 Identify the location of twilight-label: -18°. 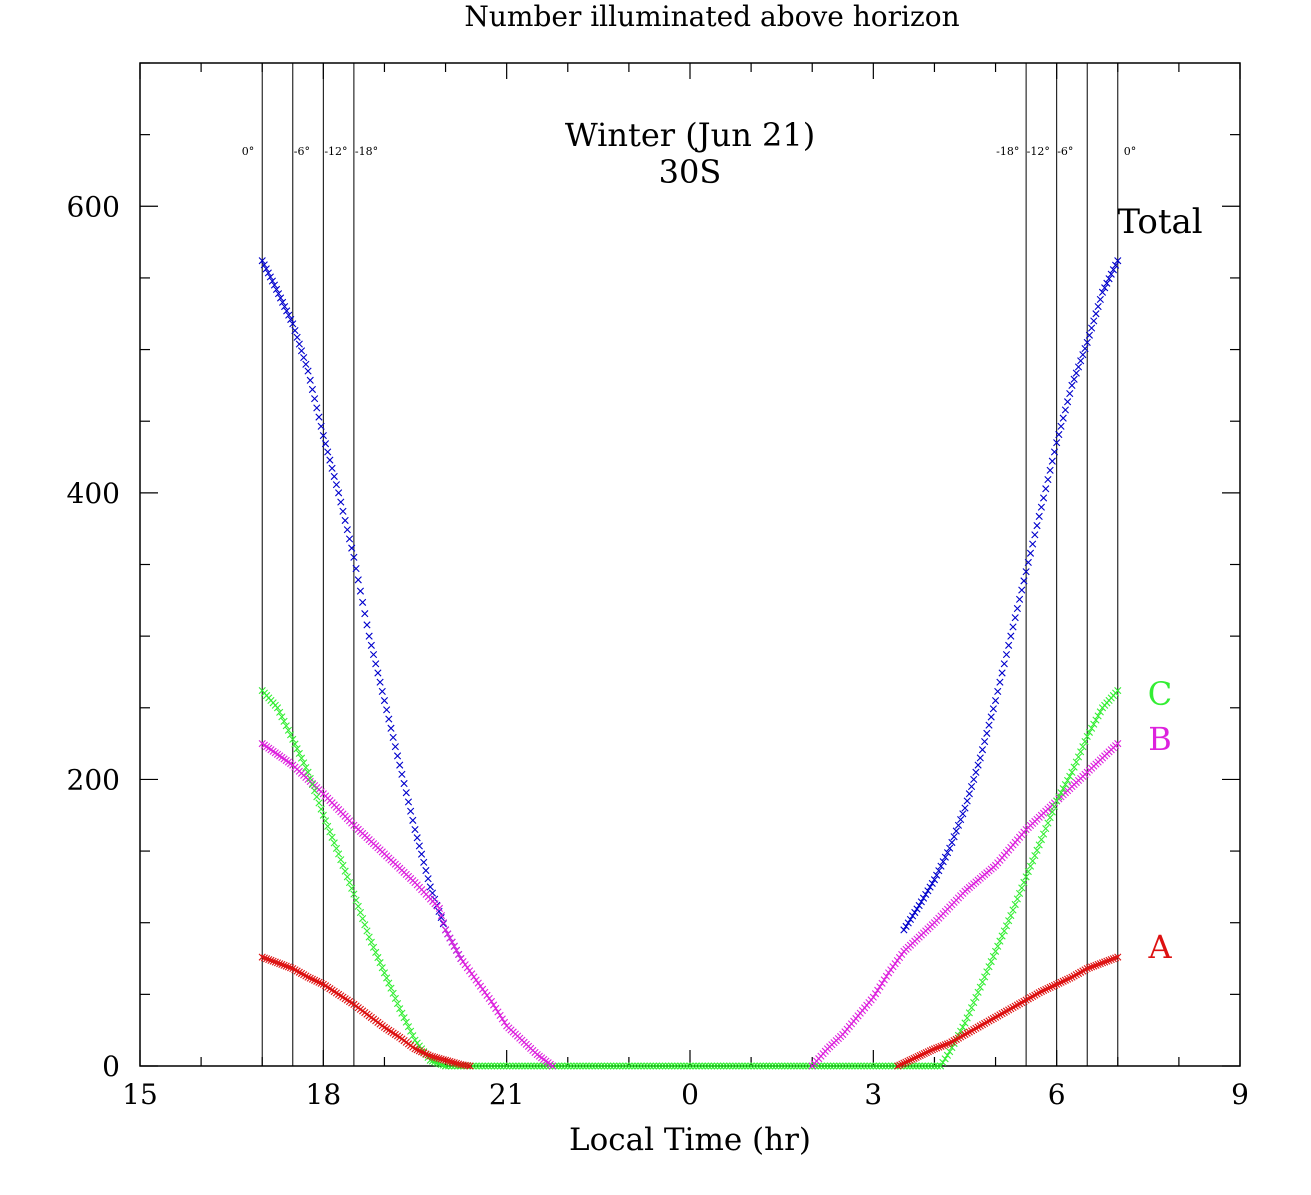
(1007, 151).